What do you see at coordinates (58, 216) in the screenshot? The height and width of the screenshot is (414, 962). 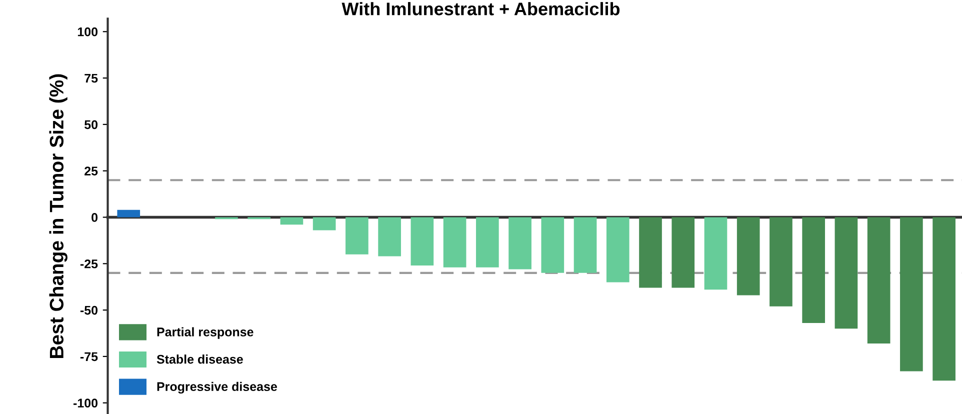 I see `y-axis-title: Best Change in Tumor Size (%)` at bounding box center [58, 216].